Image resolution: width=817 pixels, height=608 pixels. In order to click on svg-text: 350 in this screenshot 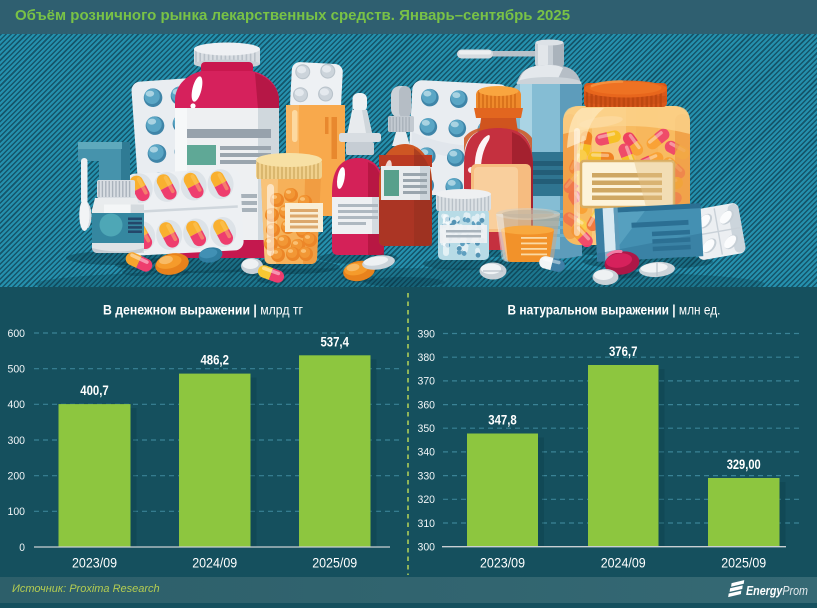, I will do `click(427, 429)`.